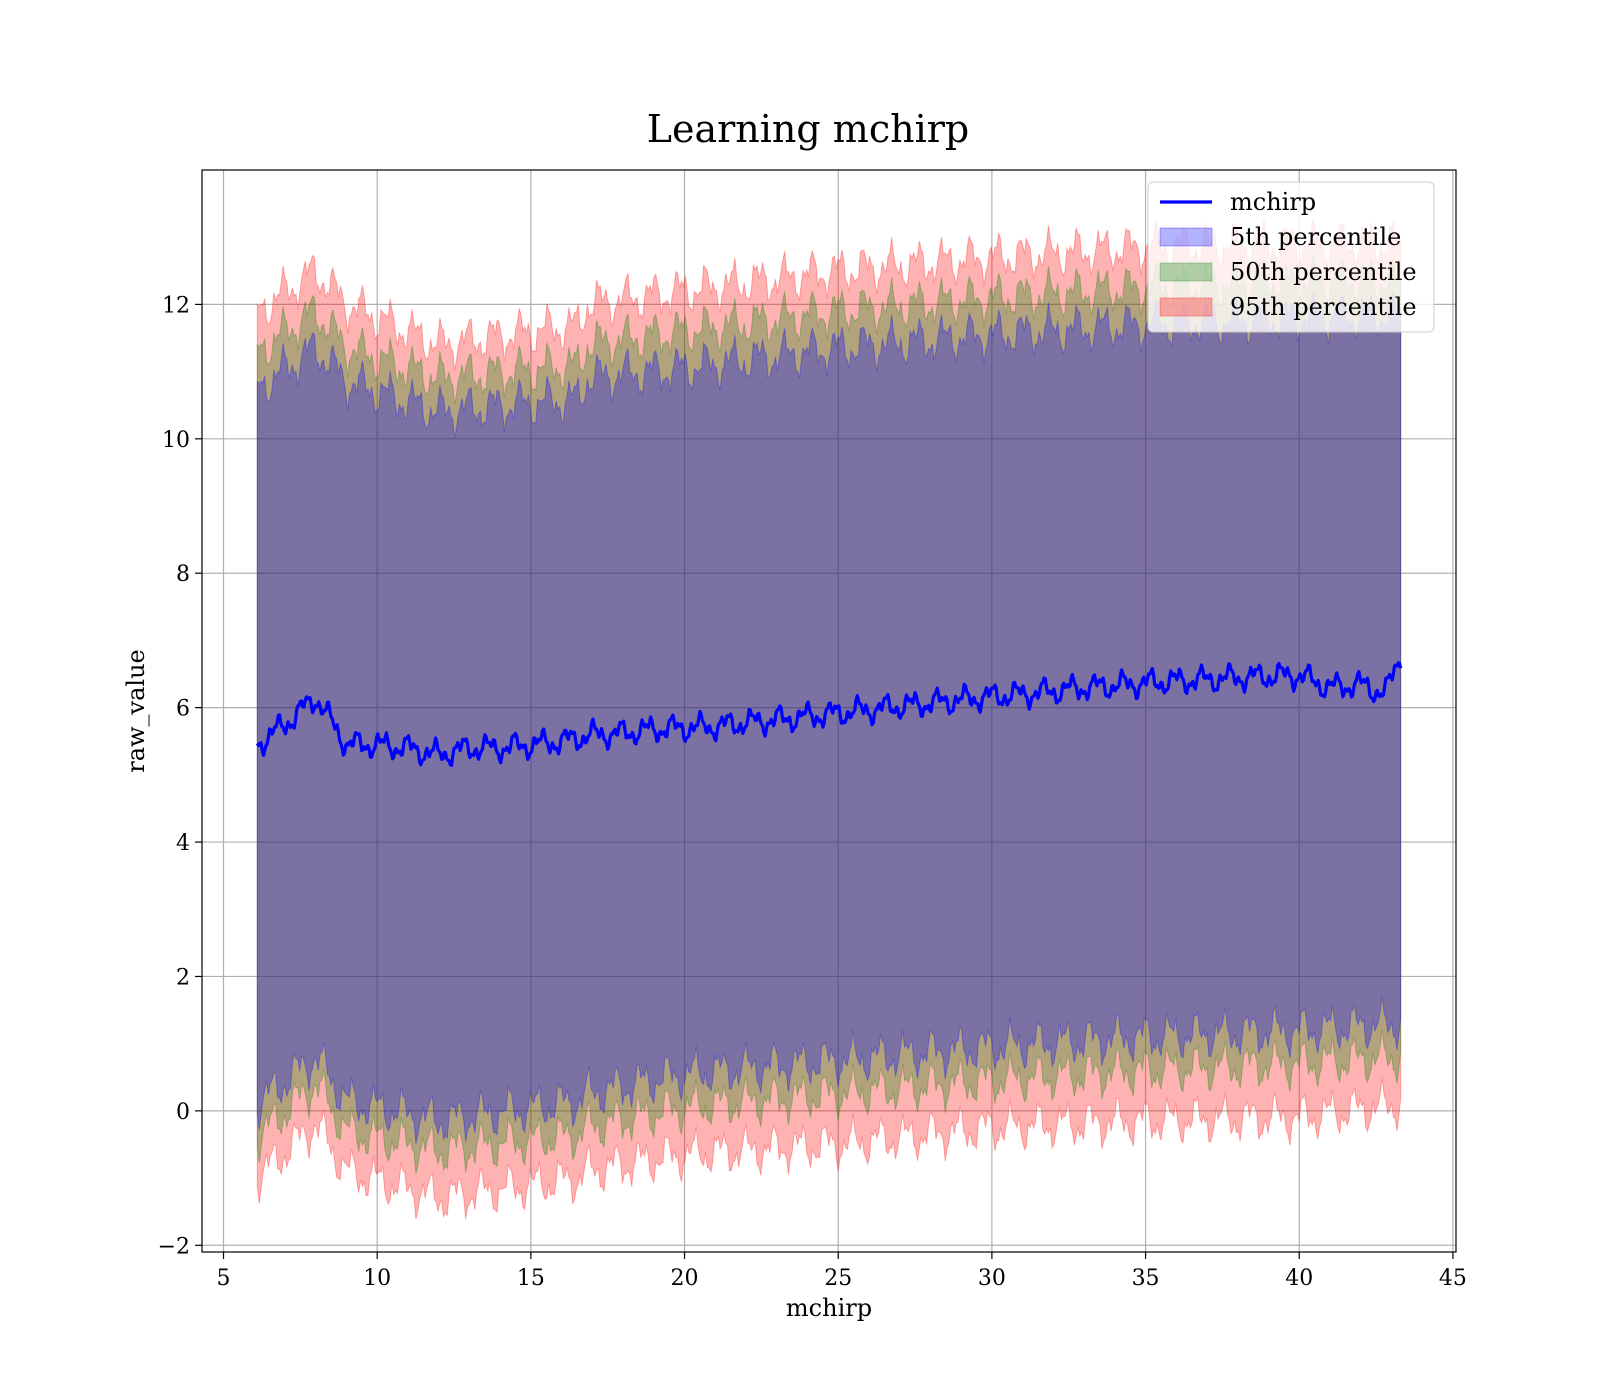 Image resolution: width=1600 pixels, height=1400 pixels. Describe the element at coordinates (829, 1308) in the screenshot. I see `x-axis-label: mchirp` at that location.